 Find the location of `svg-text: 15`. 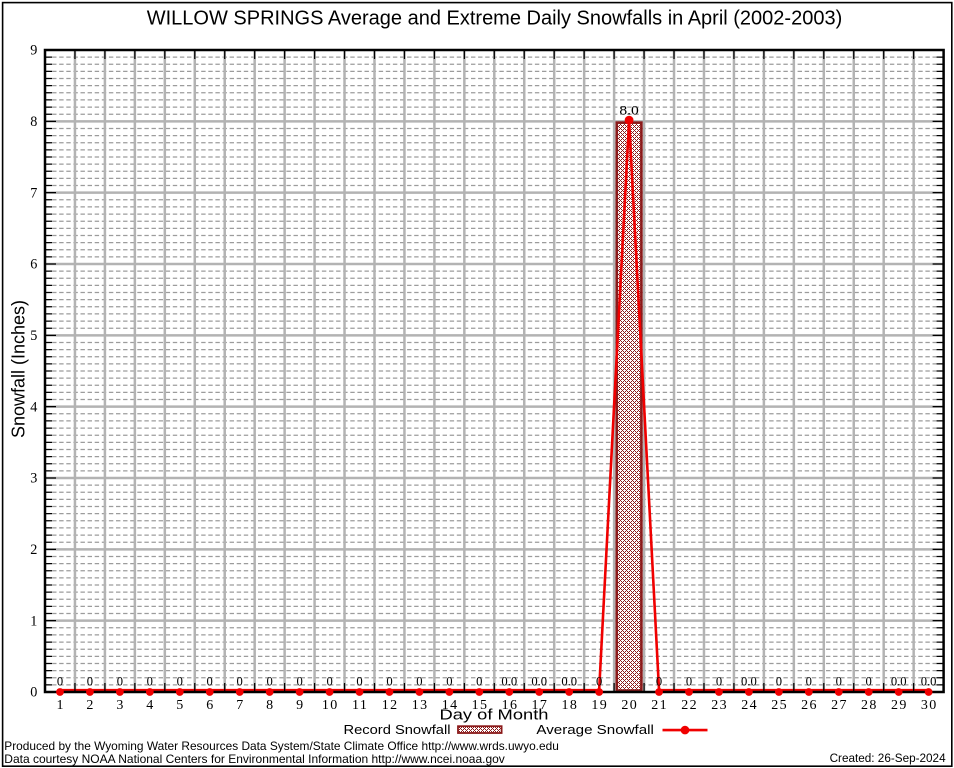

svg-text: 15 is located at coordinates (480, 705).